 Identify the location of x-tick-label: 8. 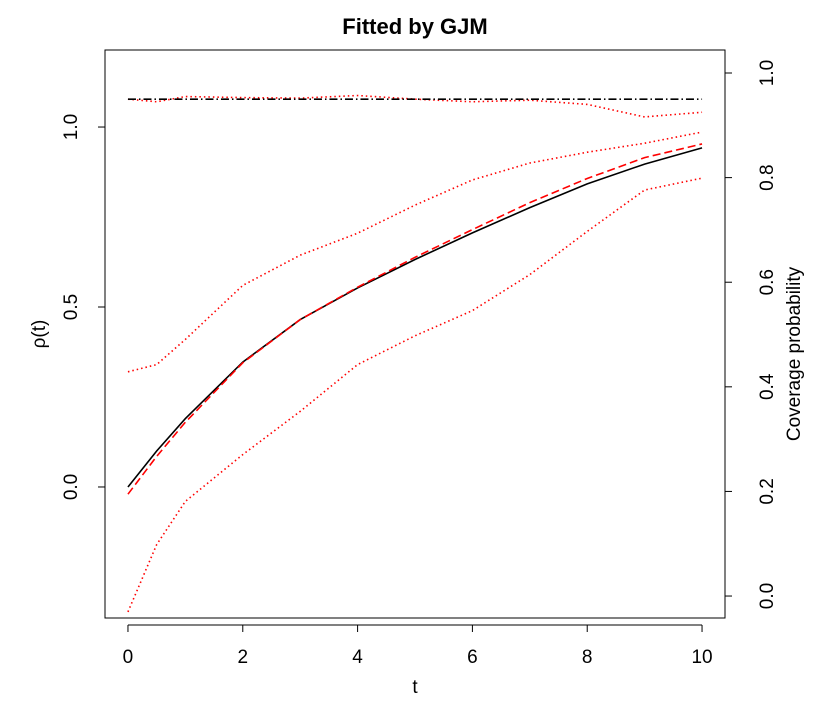
(587, 657).